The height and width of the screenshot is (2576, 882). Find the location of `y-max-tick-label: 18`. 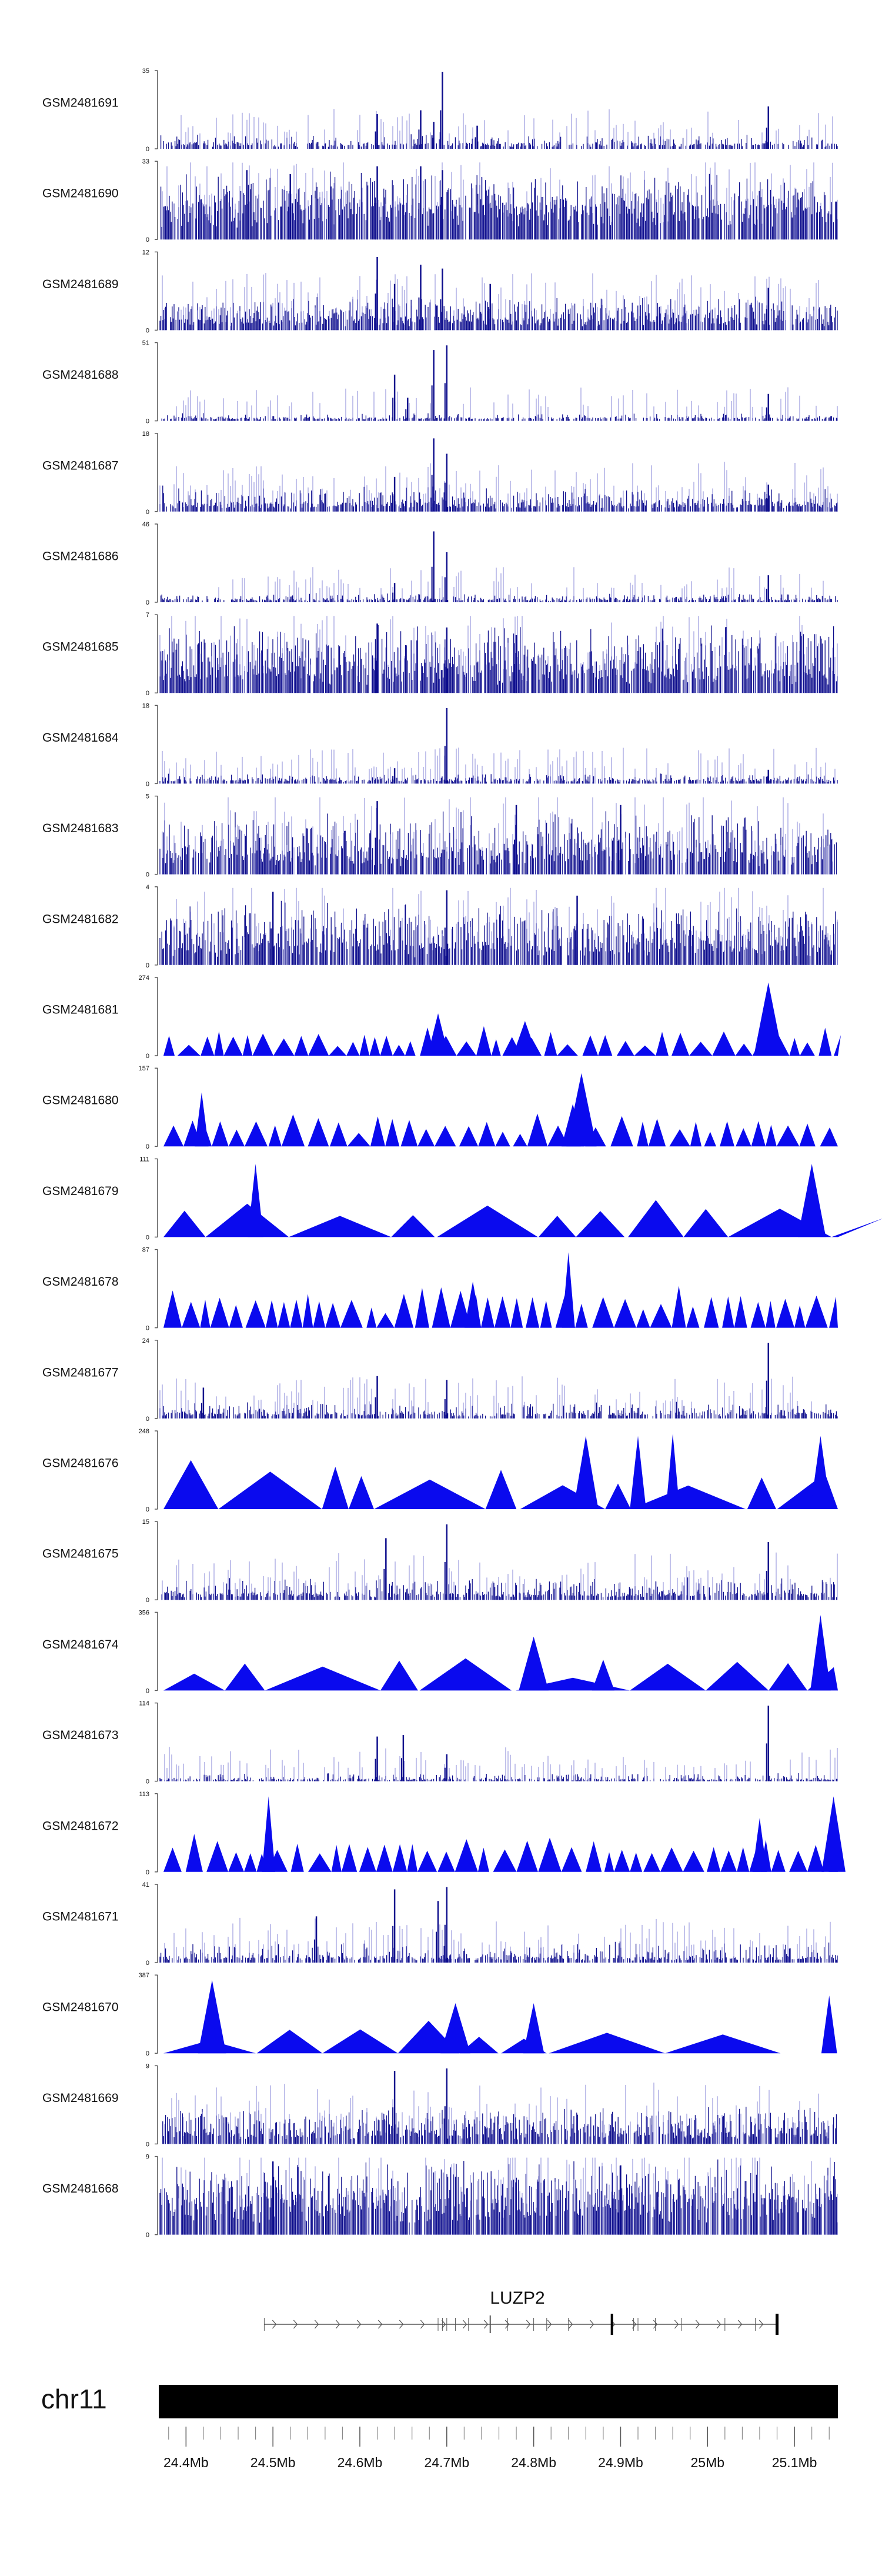

y-max-tick-label: 18 is located at coordinates (145, 434).